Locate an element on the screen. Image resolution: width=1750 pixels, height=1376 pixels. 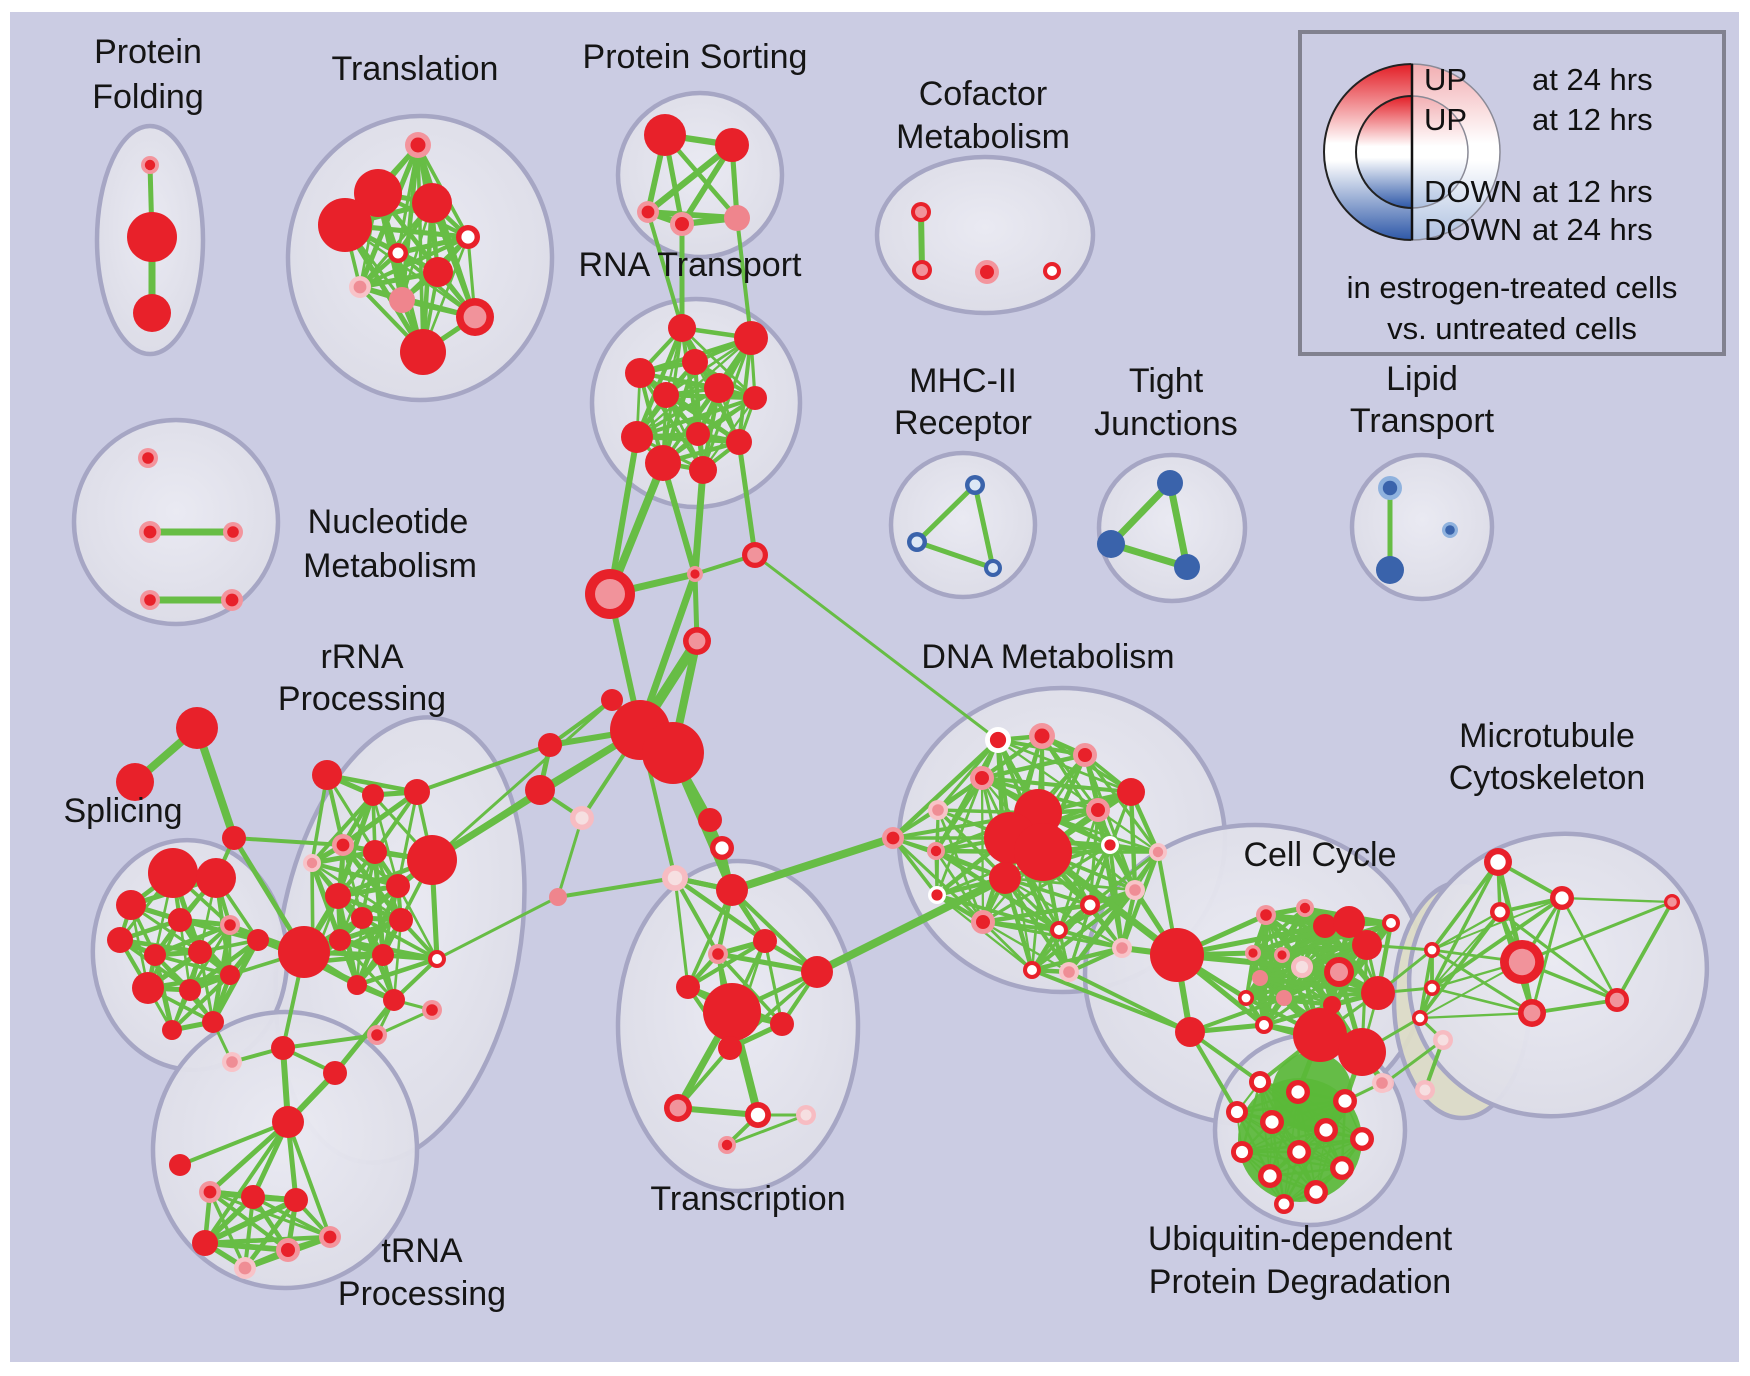
cluster-label: Protein is located at coordinates (148, 52).